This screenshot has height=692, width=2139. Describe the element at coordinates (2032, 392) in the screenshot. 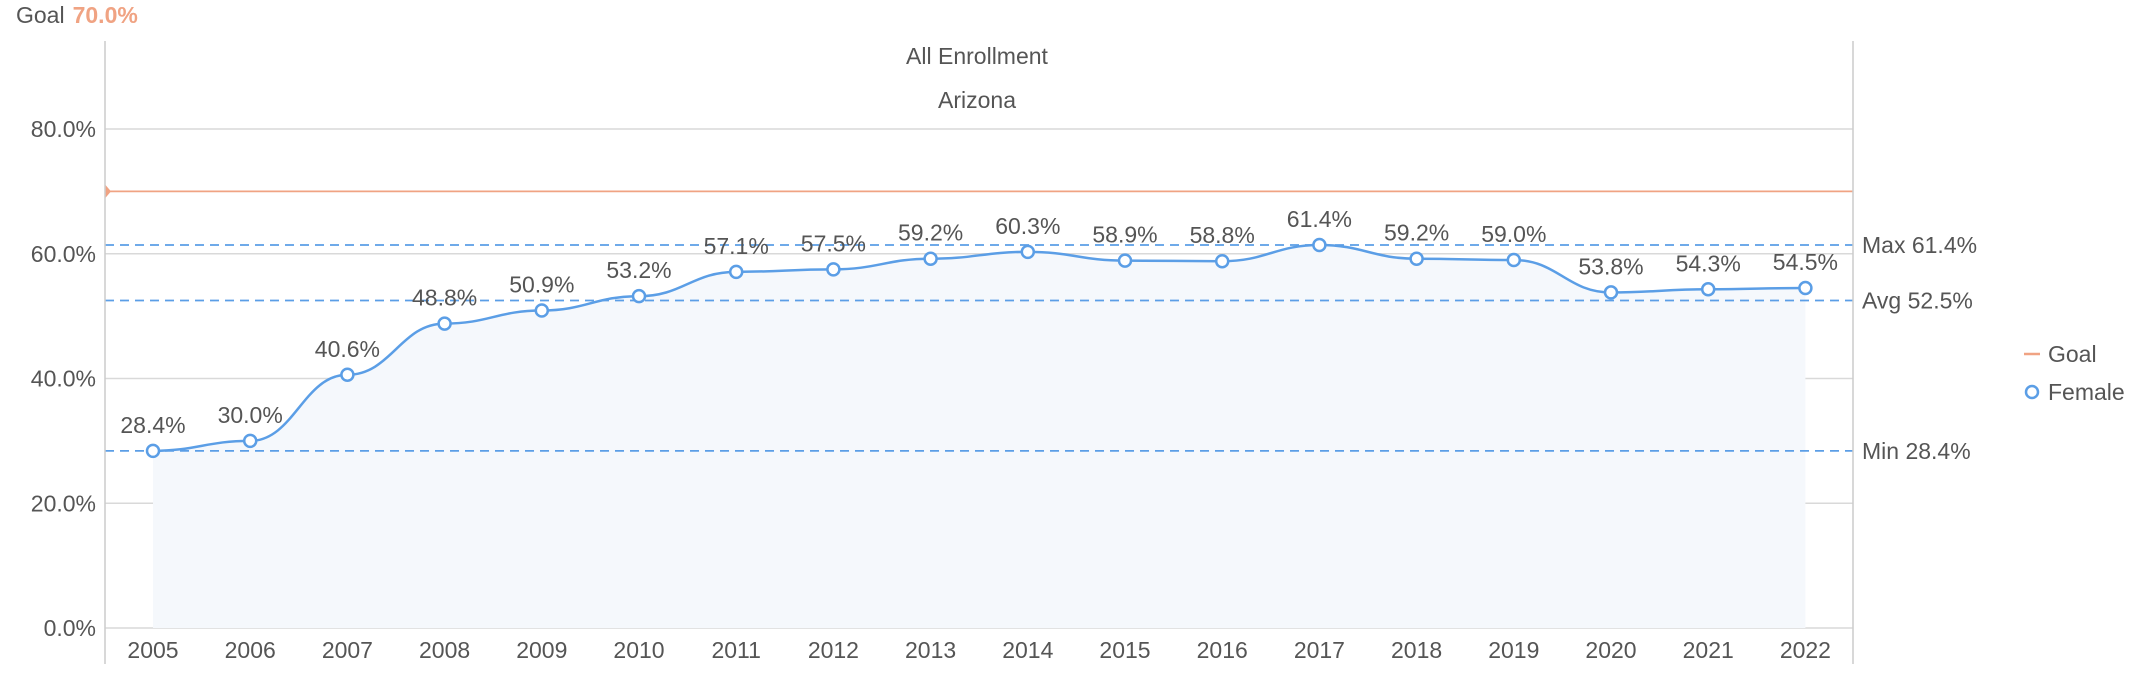

I see `legend-female-swatch` at that location.